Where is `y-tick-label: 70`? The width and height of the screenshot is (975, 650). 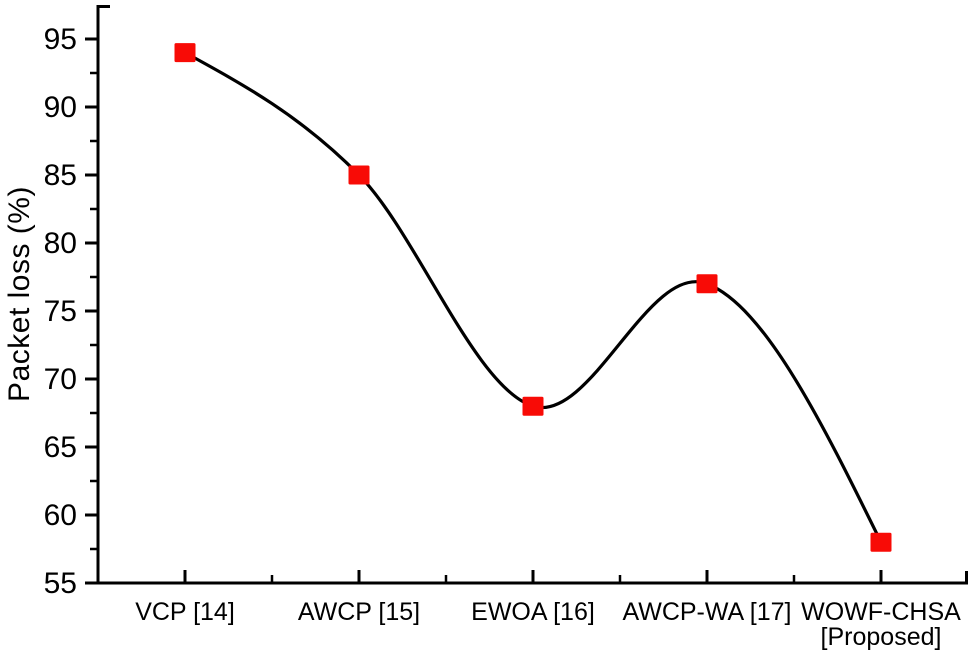 y-tick-label: 70 is located at coordinates (60, 379).